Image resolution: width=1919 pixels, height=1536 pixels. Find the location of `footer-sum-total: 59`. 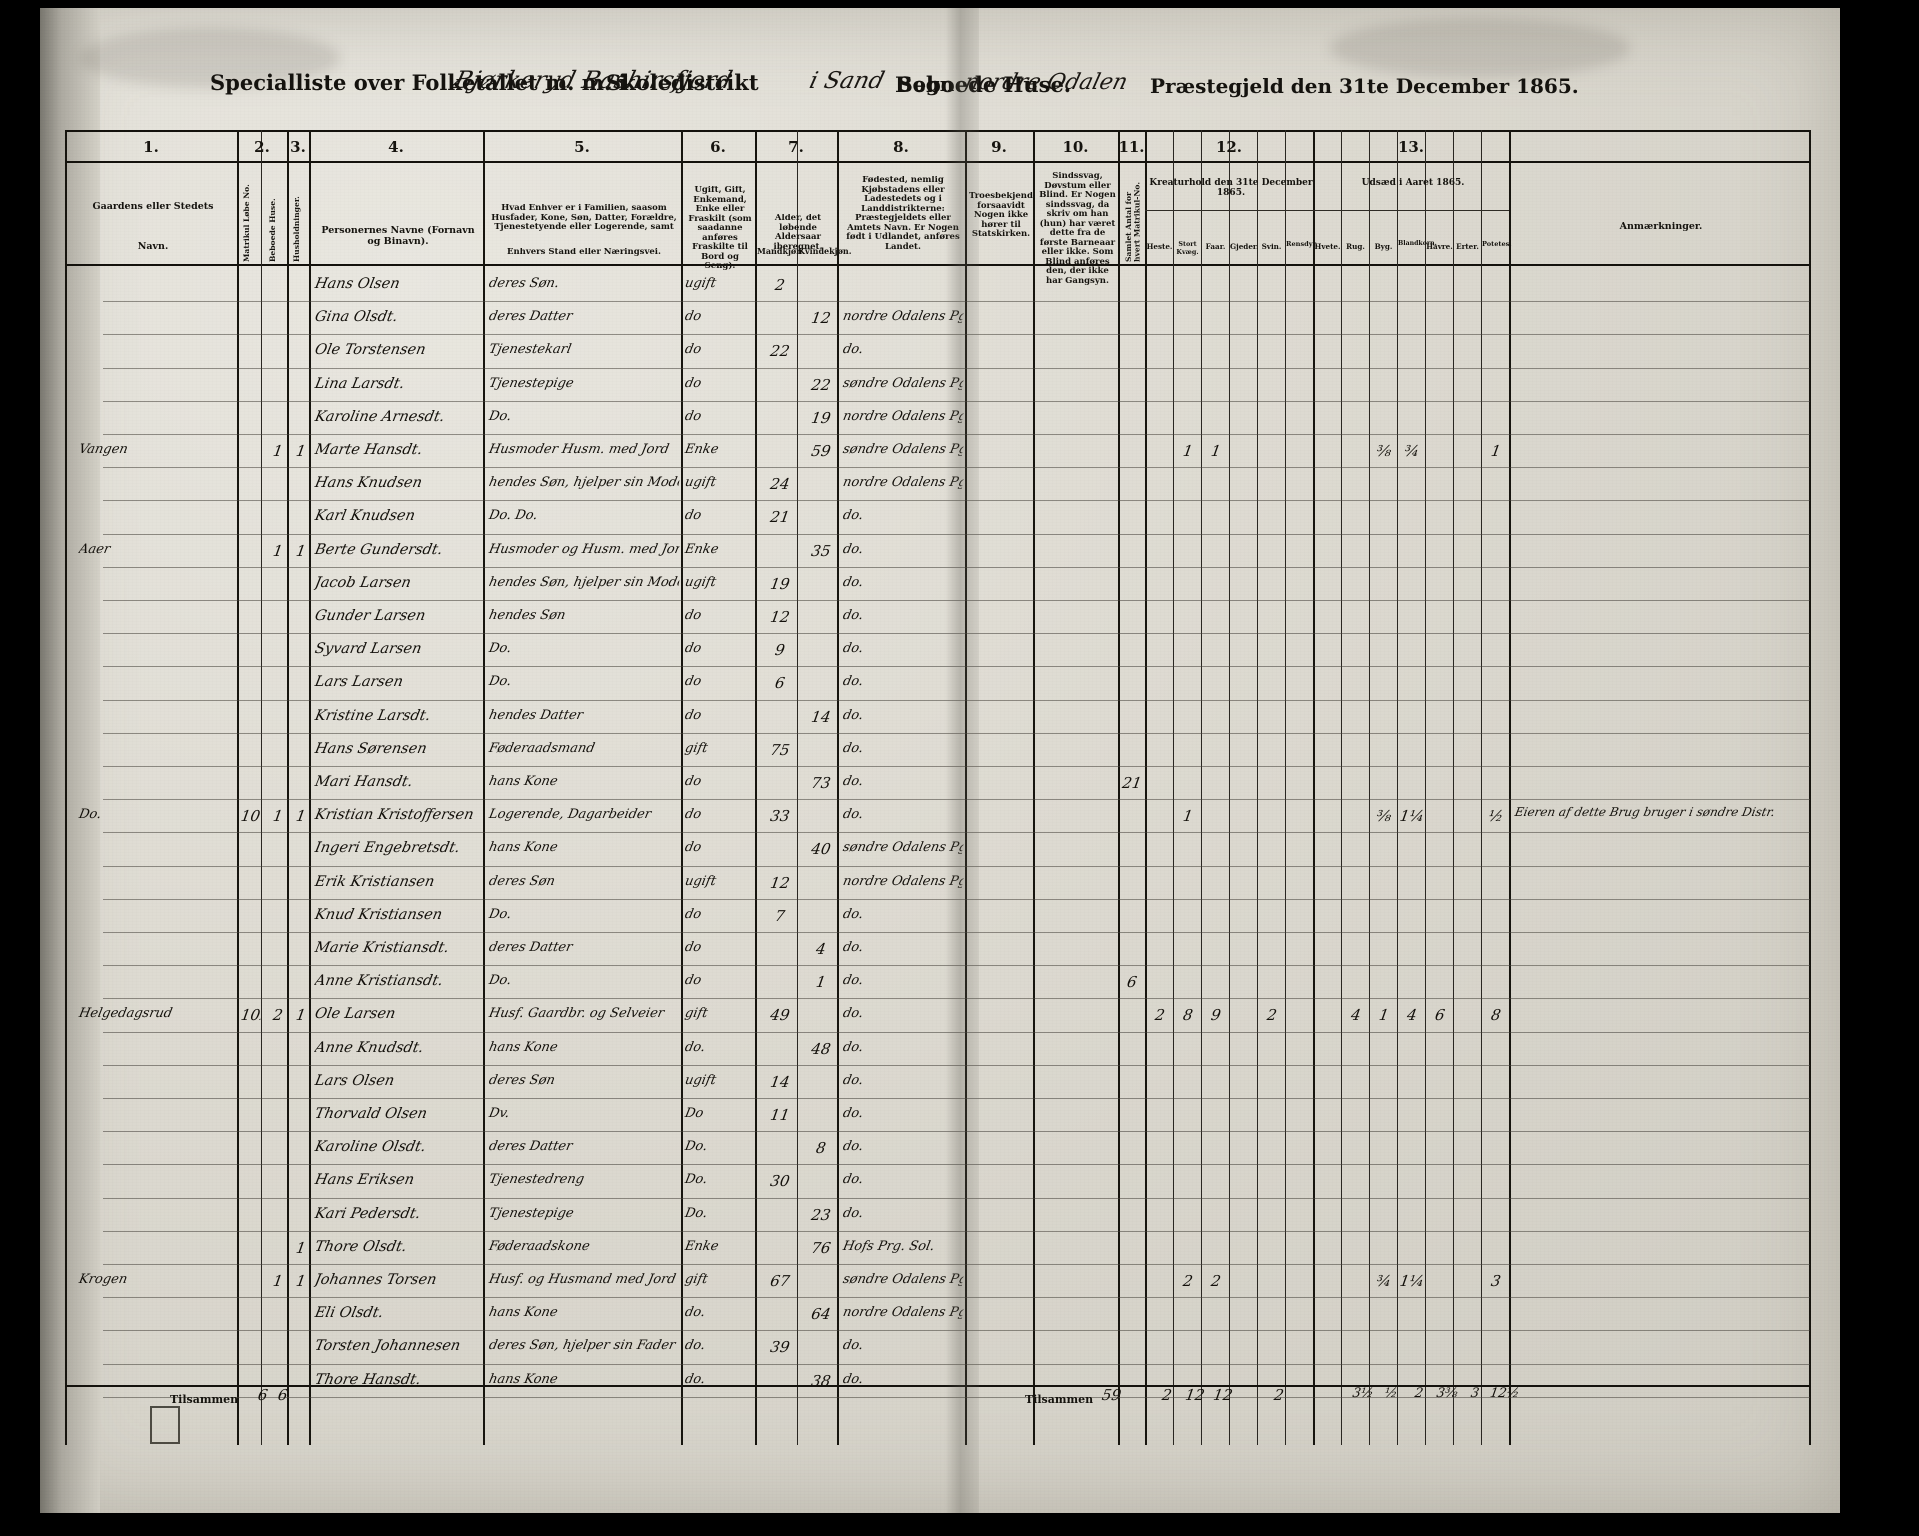

footer-sum-total: 59 is located at coordinates (1111, 1395).